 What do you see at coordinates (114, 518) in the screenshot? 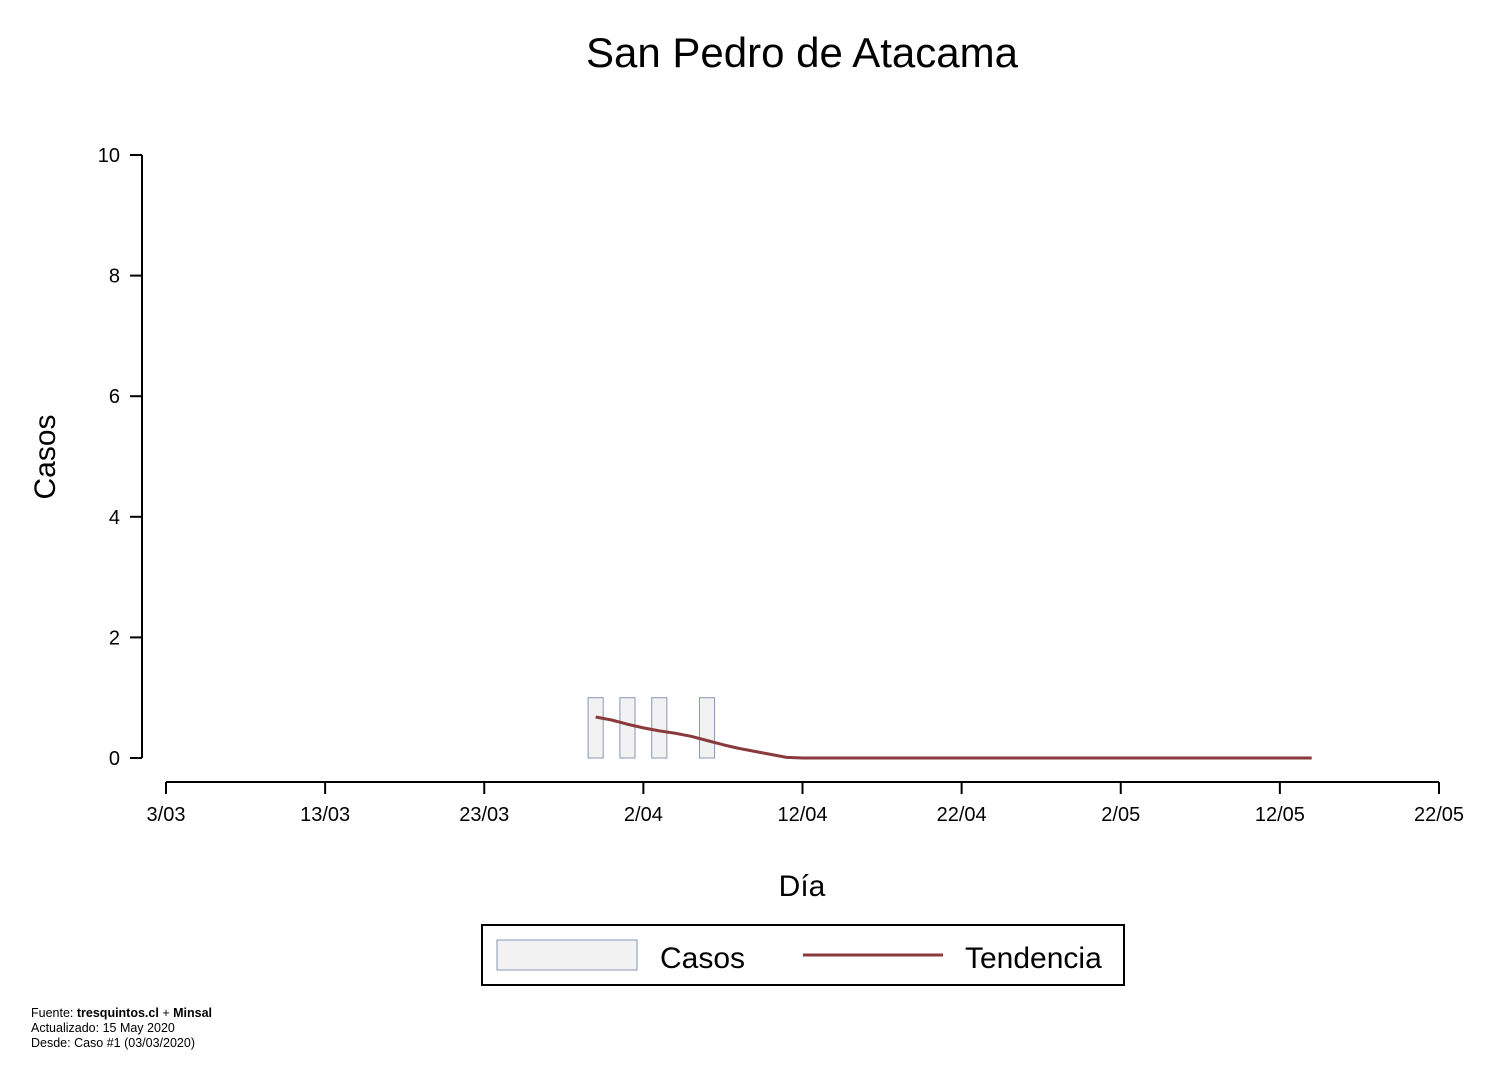
I see `y-tick-label: 4` at bounding box center [114, 518].